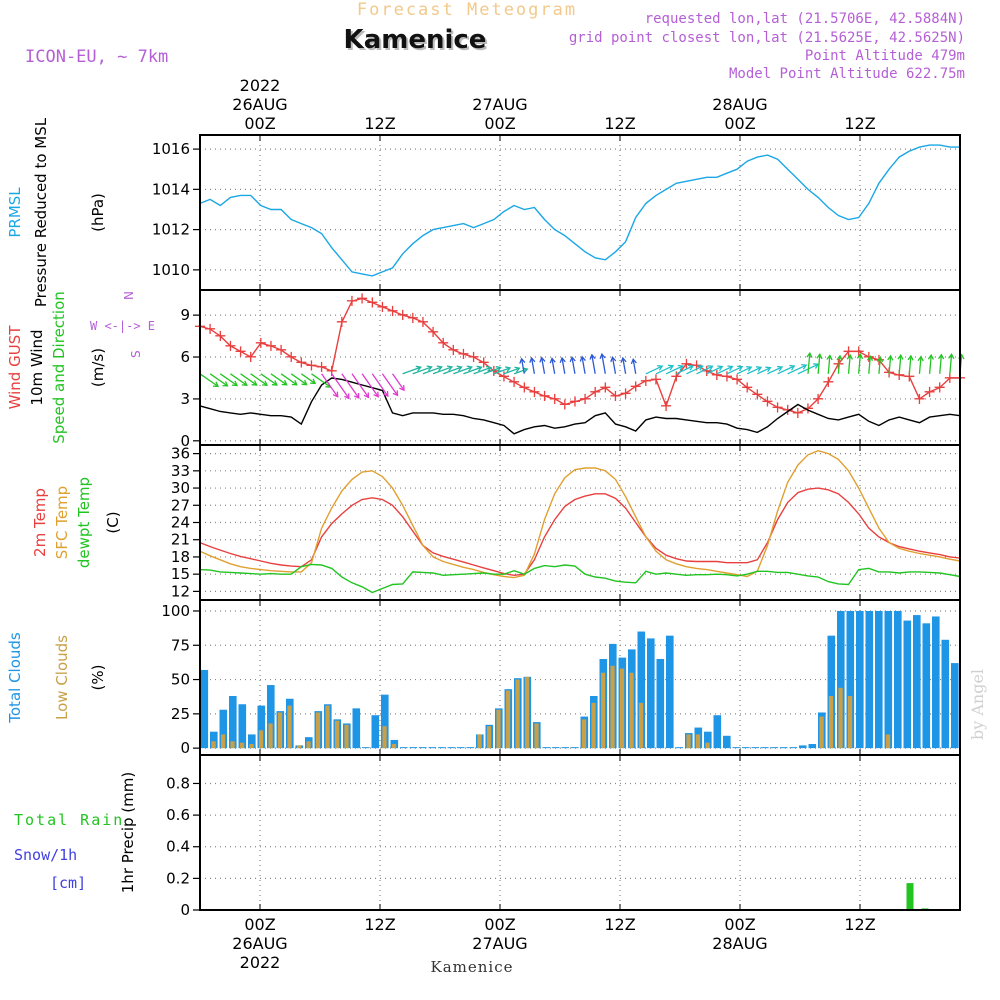  What do you see at coordinates (62, 677) in the screenshot?
I see `y-axis-label: Low Clouds` at bounding box center [62, 677].